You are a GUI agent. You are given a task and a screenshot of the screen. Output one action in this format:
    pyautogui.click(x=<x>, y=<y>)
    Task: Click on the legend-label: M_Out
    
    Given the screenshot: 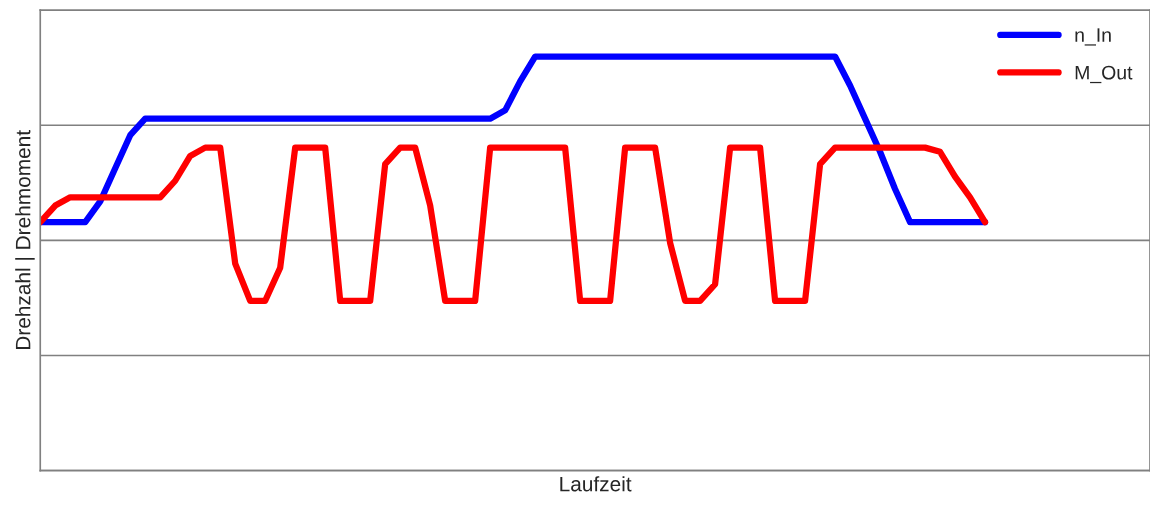 What is the action you would take?
    pyautogui.click(x=1104, y=74)
    